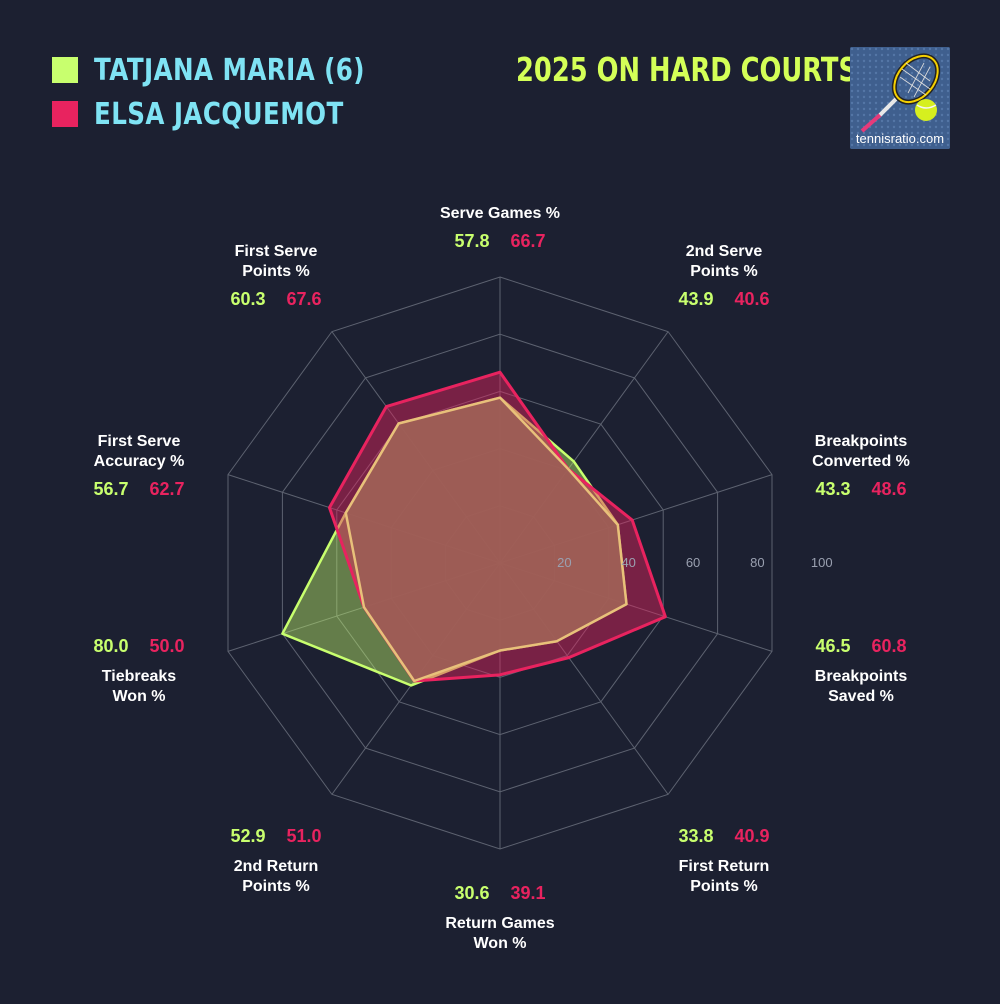  What do you see at coordinates (724, 866) in the screenshot?
I see `axis-label: First Return` at bounding box center [724, 866].